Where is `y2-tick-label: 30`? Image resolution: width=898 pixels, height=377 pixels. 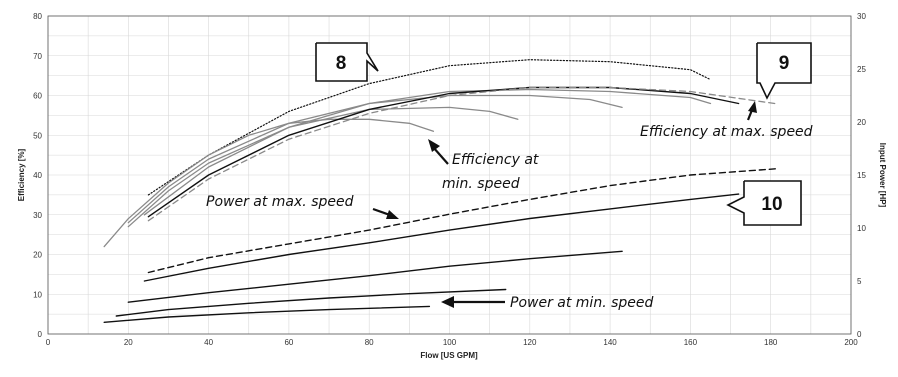
y2-tick-label: 30 is located at coordinates (861, 16).